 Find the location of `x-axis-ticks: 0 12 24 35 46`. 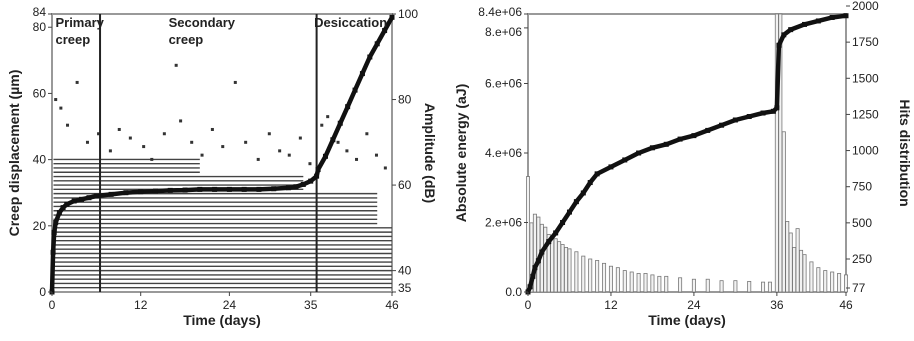

x-axis-ticks: 0 12 24 35 46 is located at coordinates (224, 302).